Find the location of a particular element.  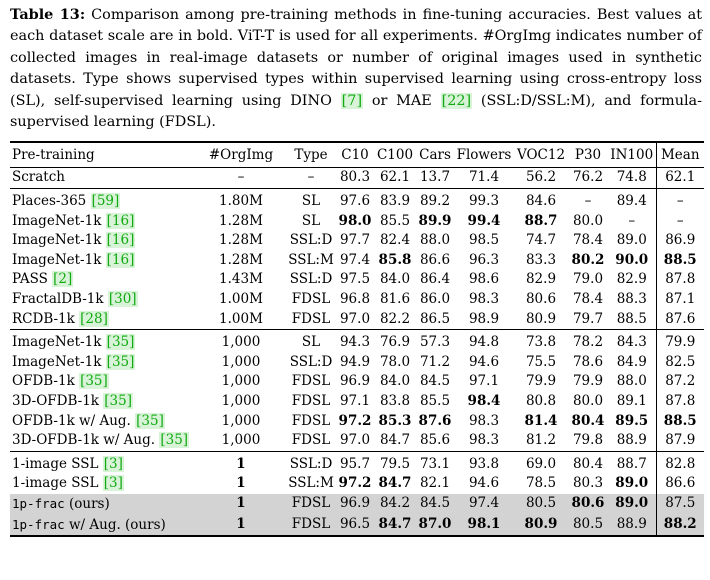

cell-voc12: 73.8 is located at coordinates (541, 341).